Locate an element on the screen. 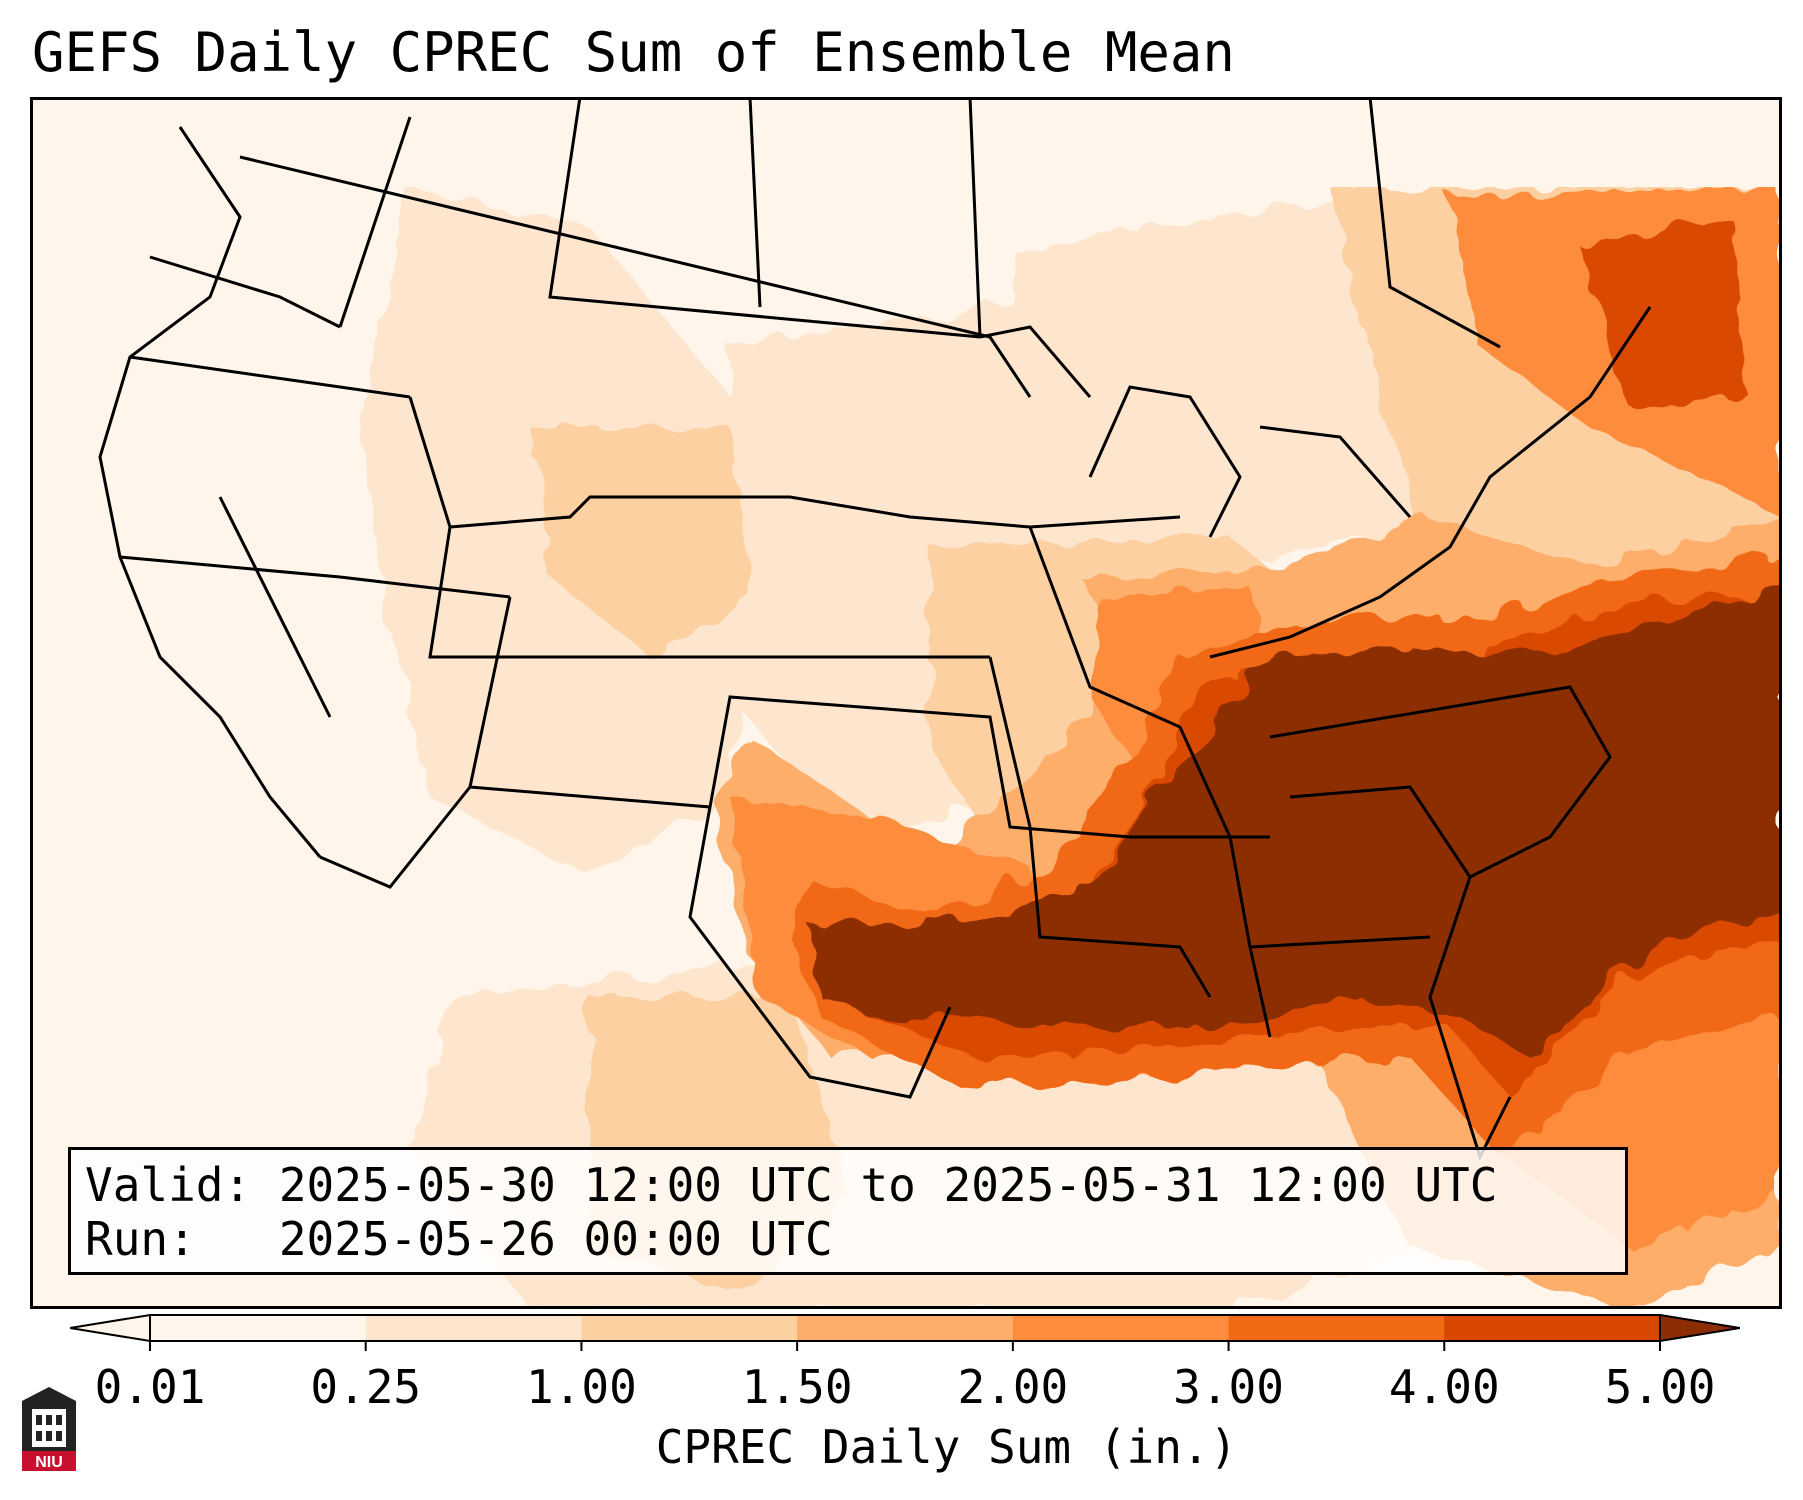 The width and height of the screenshot is (1803, 1500). colorbar-extend-low is located at coordinates (110, 1328).